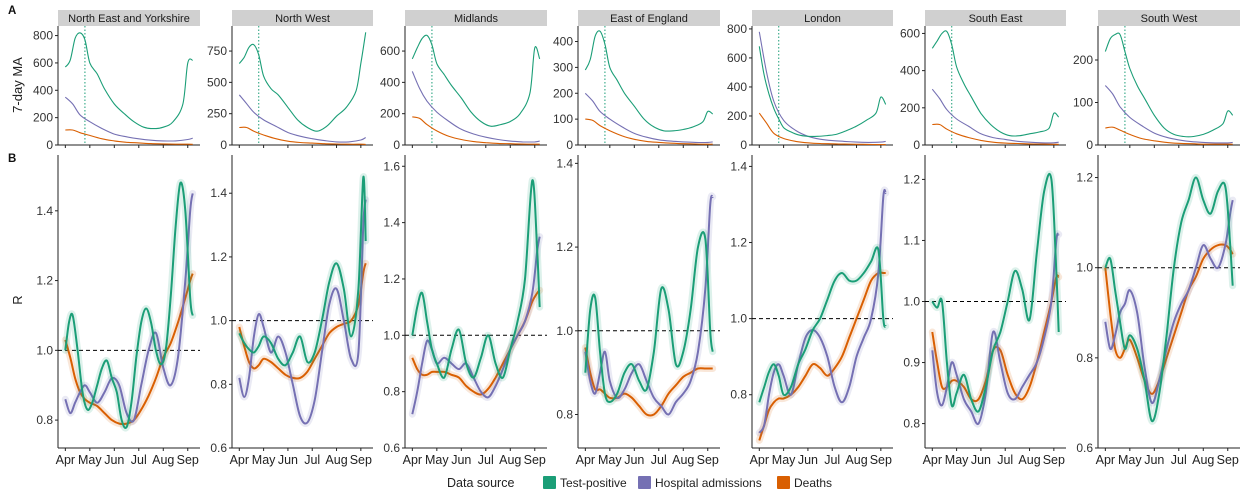 Image resolution: width=1250 pixels, height=500 pixels. I want to click on panel-b-facet-london: 0.8 1.0 1.2 1.4 Apr May Jun Jul Aug Sep, so click(811, 311).